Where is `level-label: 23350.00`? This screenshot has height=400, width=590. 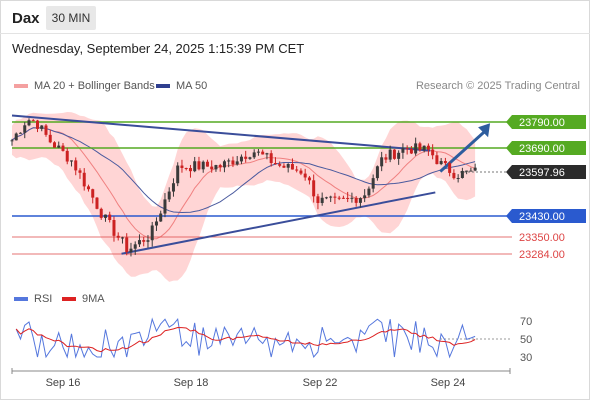
level-label: 23350.00 is located at coordinates (542, 238).